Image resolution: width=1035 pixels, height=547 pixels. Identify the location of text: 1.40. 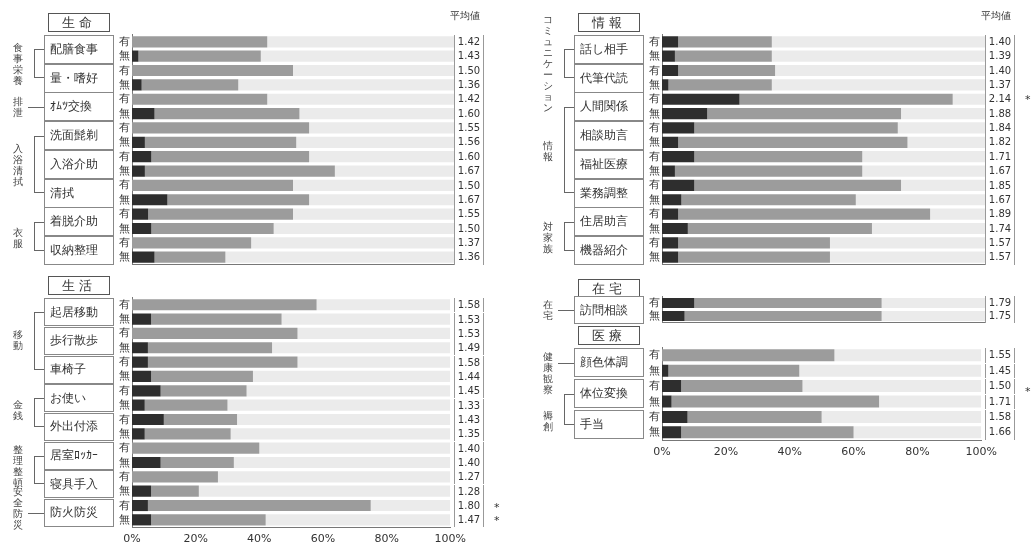
(469, 448).